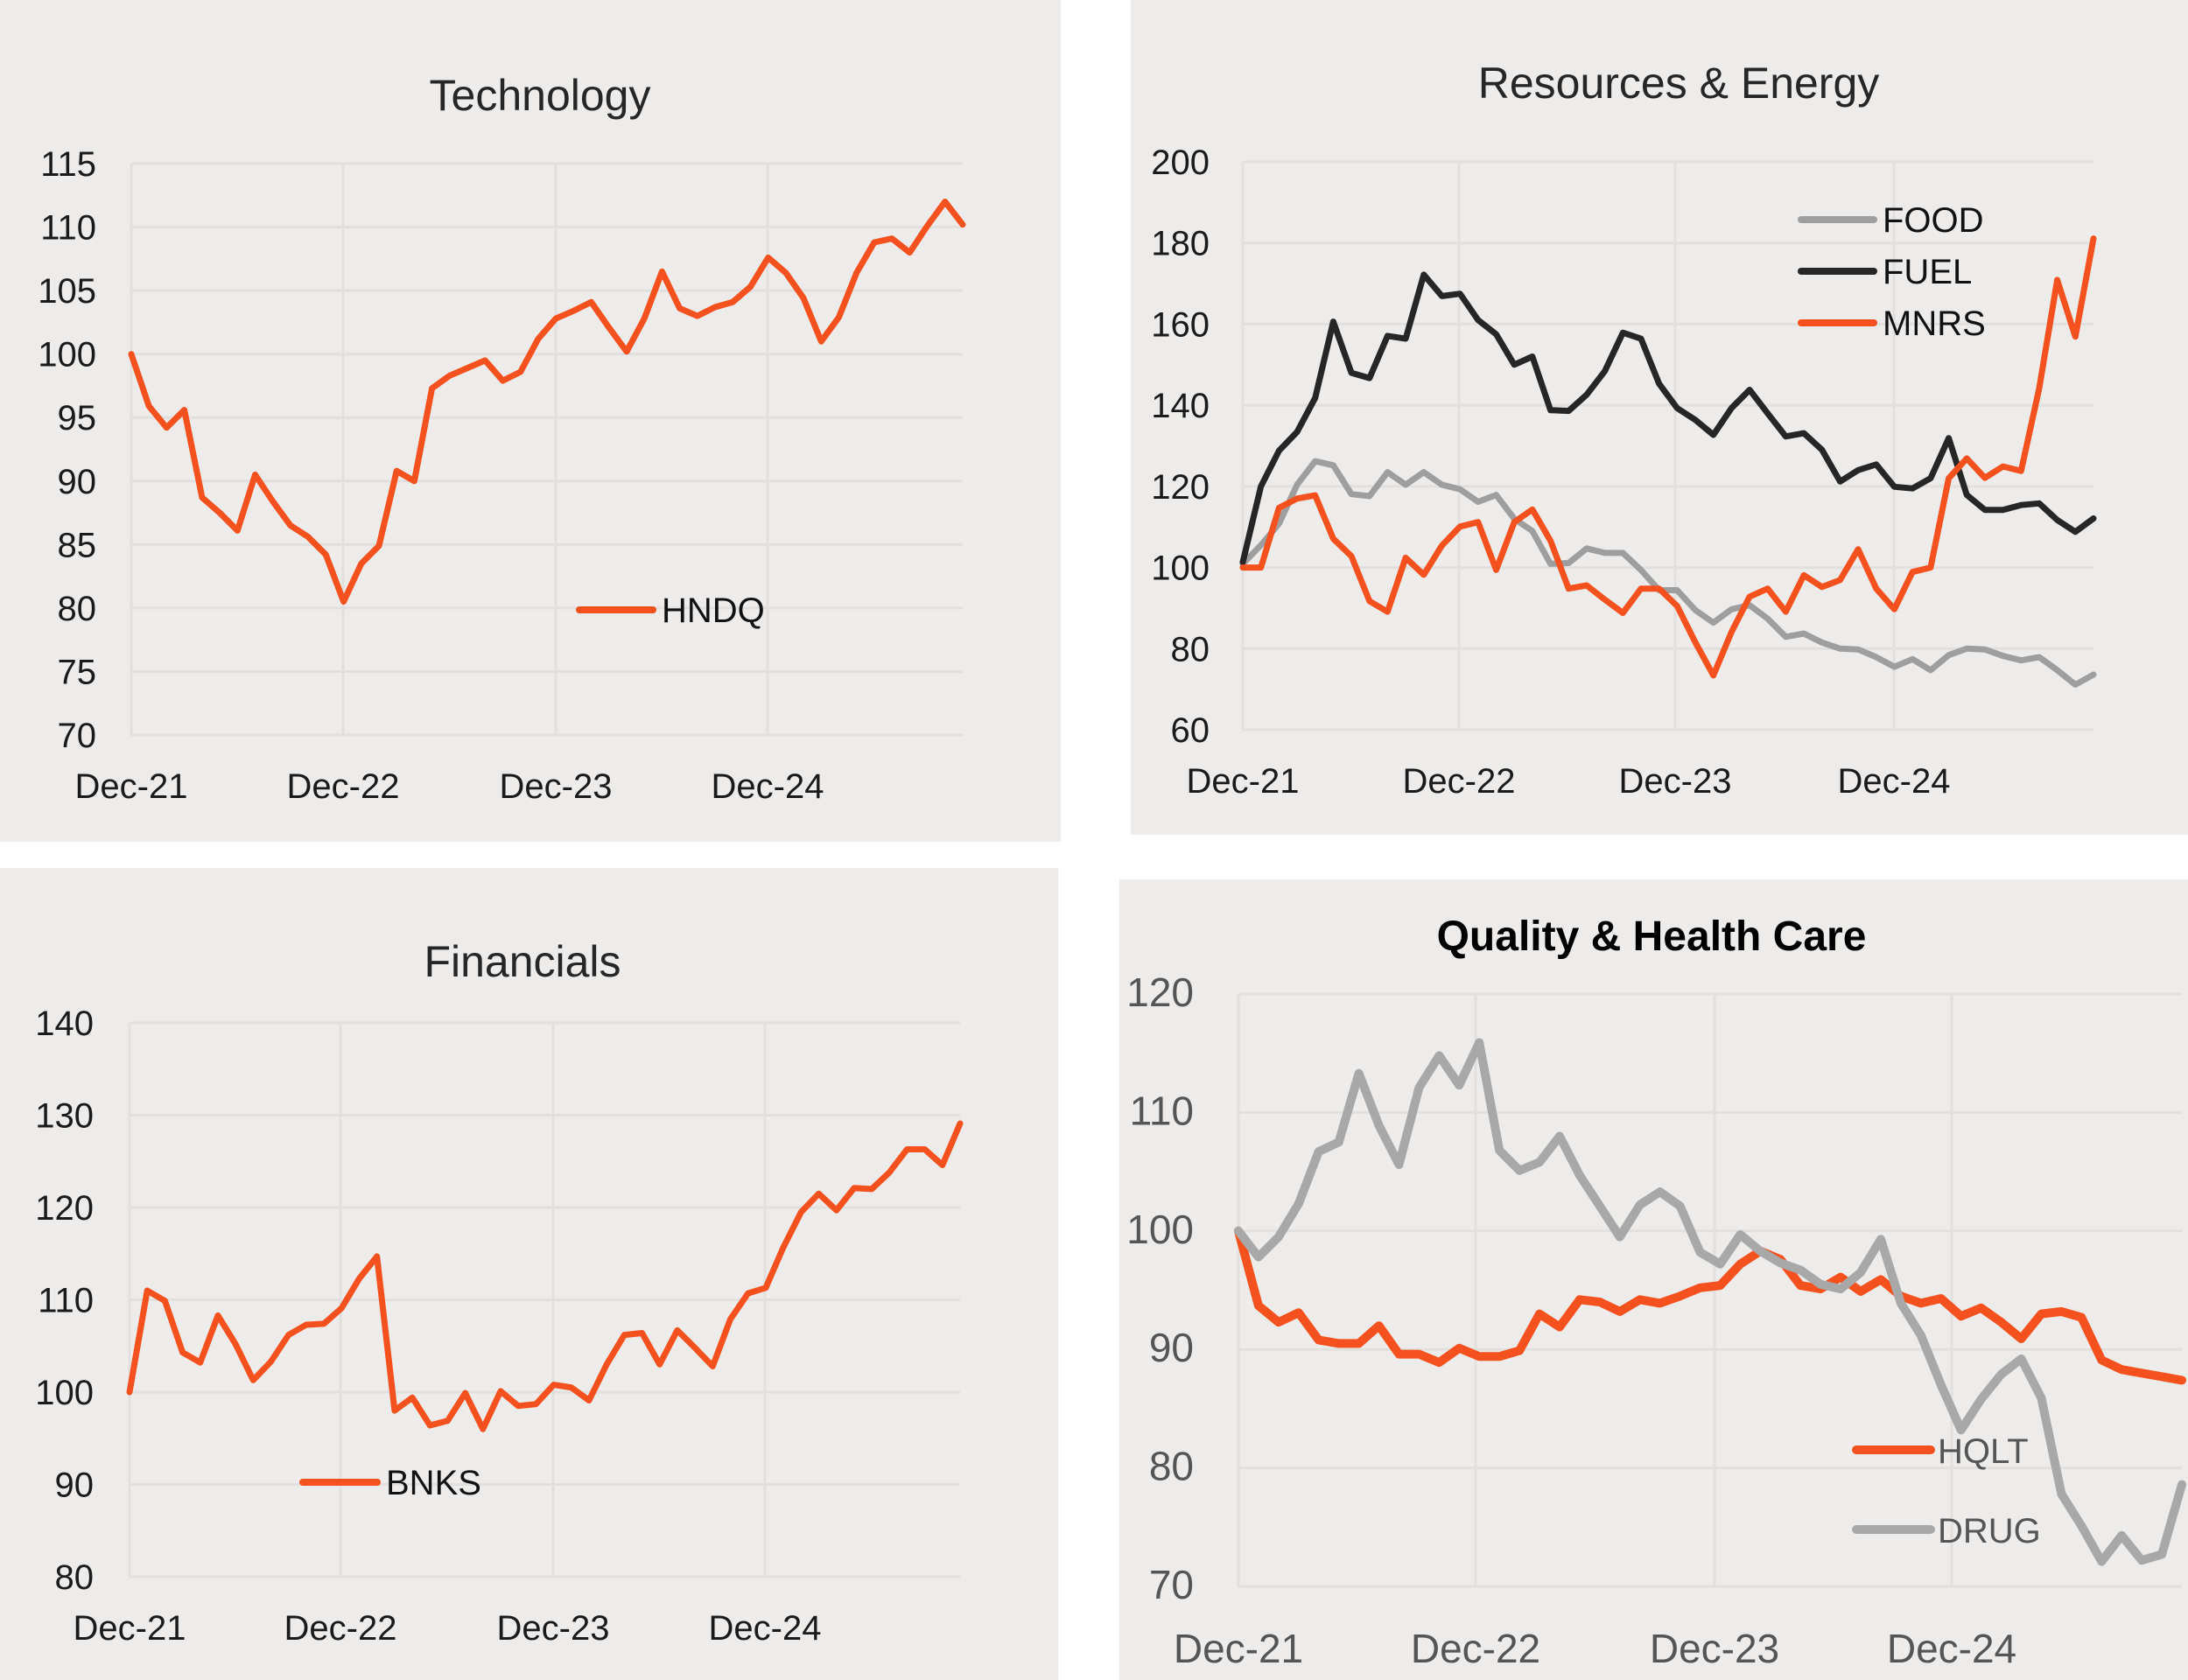 Image resolution: width=2188 pixels, height=1680 pixels. I want to click on resources-y-tick-label: 160, so click(1180, 324).